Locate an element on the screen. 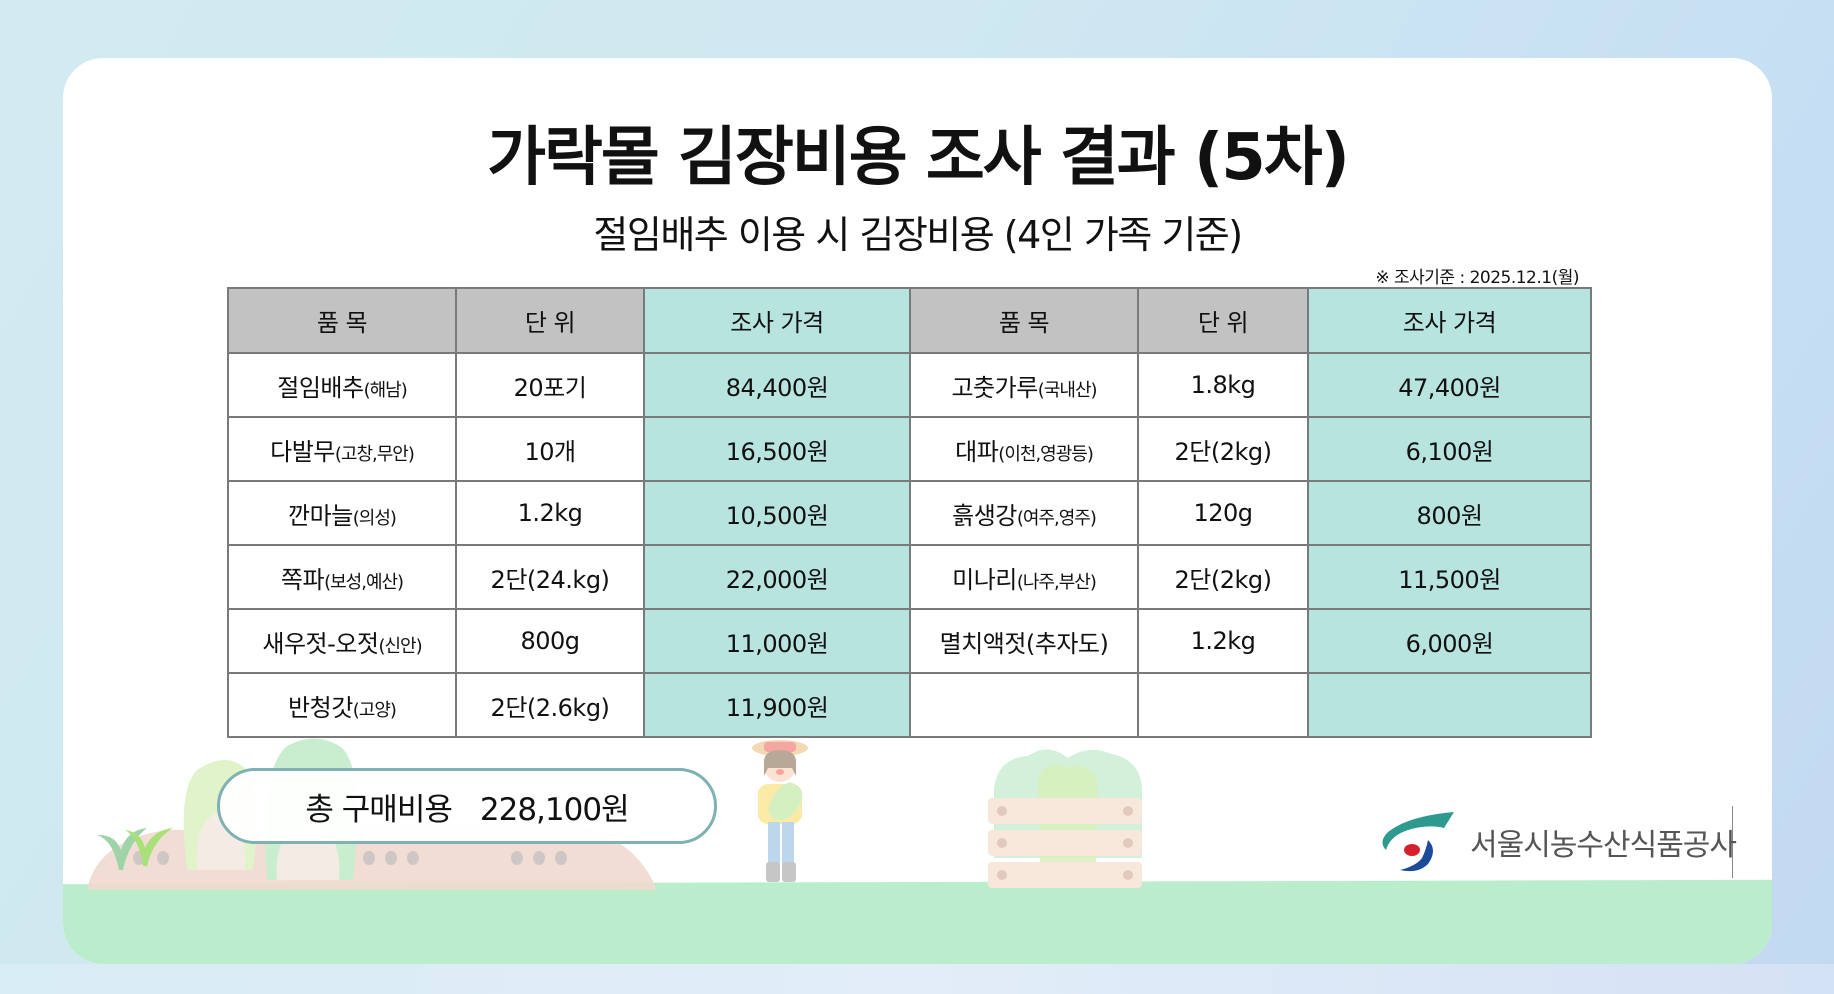 The height and width of the screenshot is (994, 1834). seoul-agro-fisheries-logo-icon is located at coordinates (1418, 842).